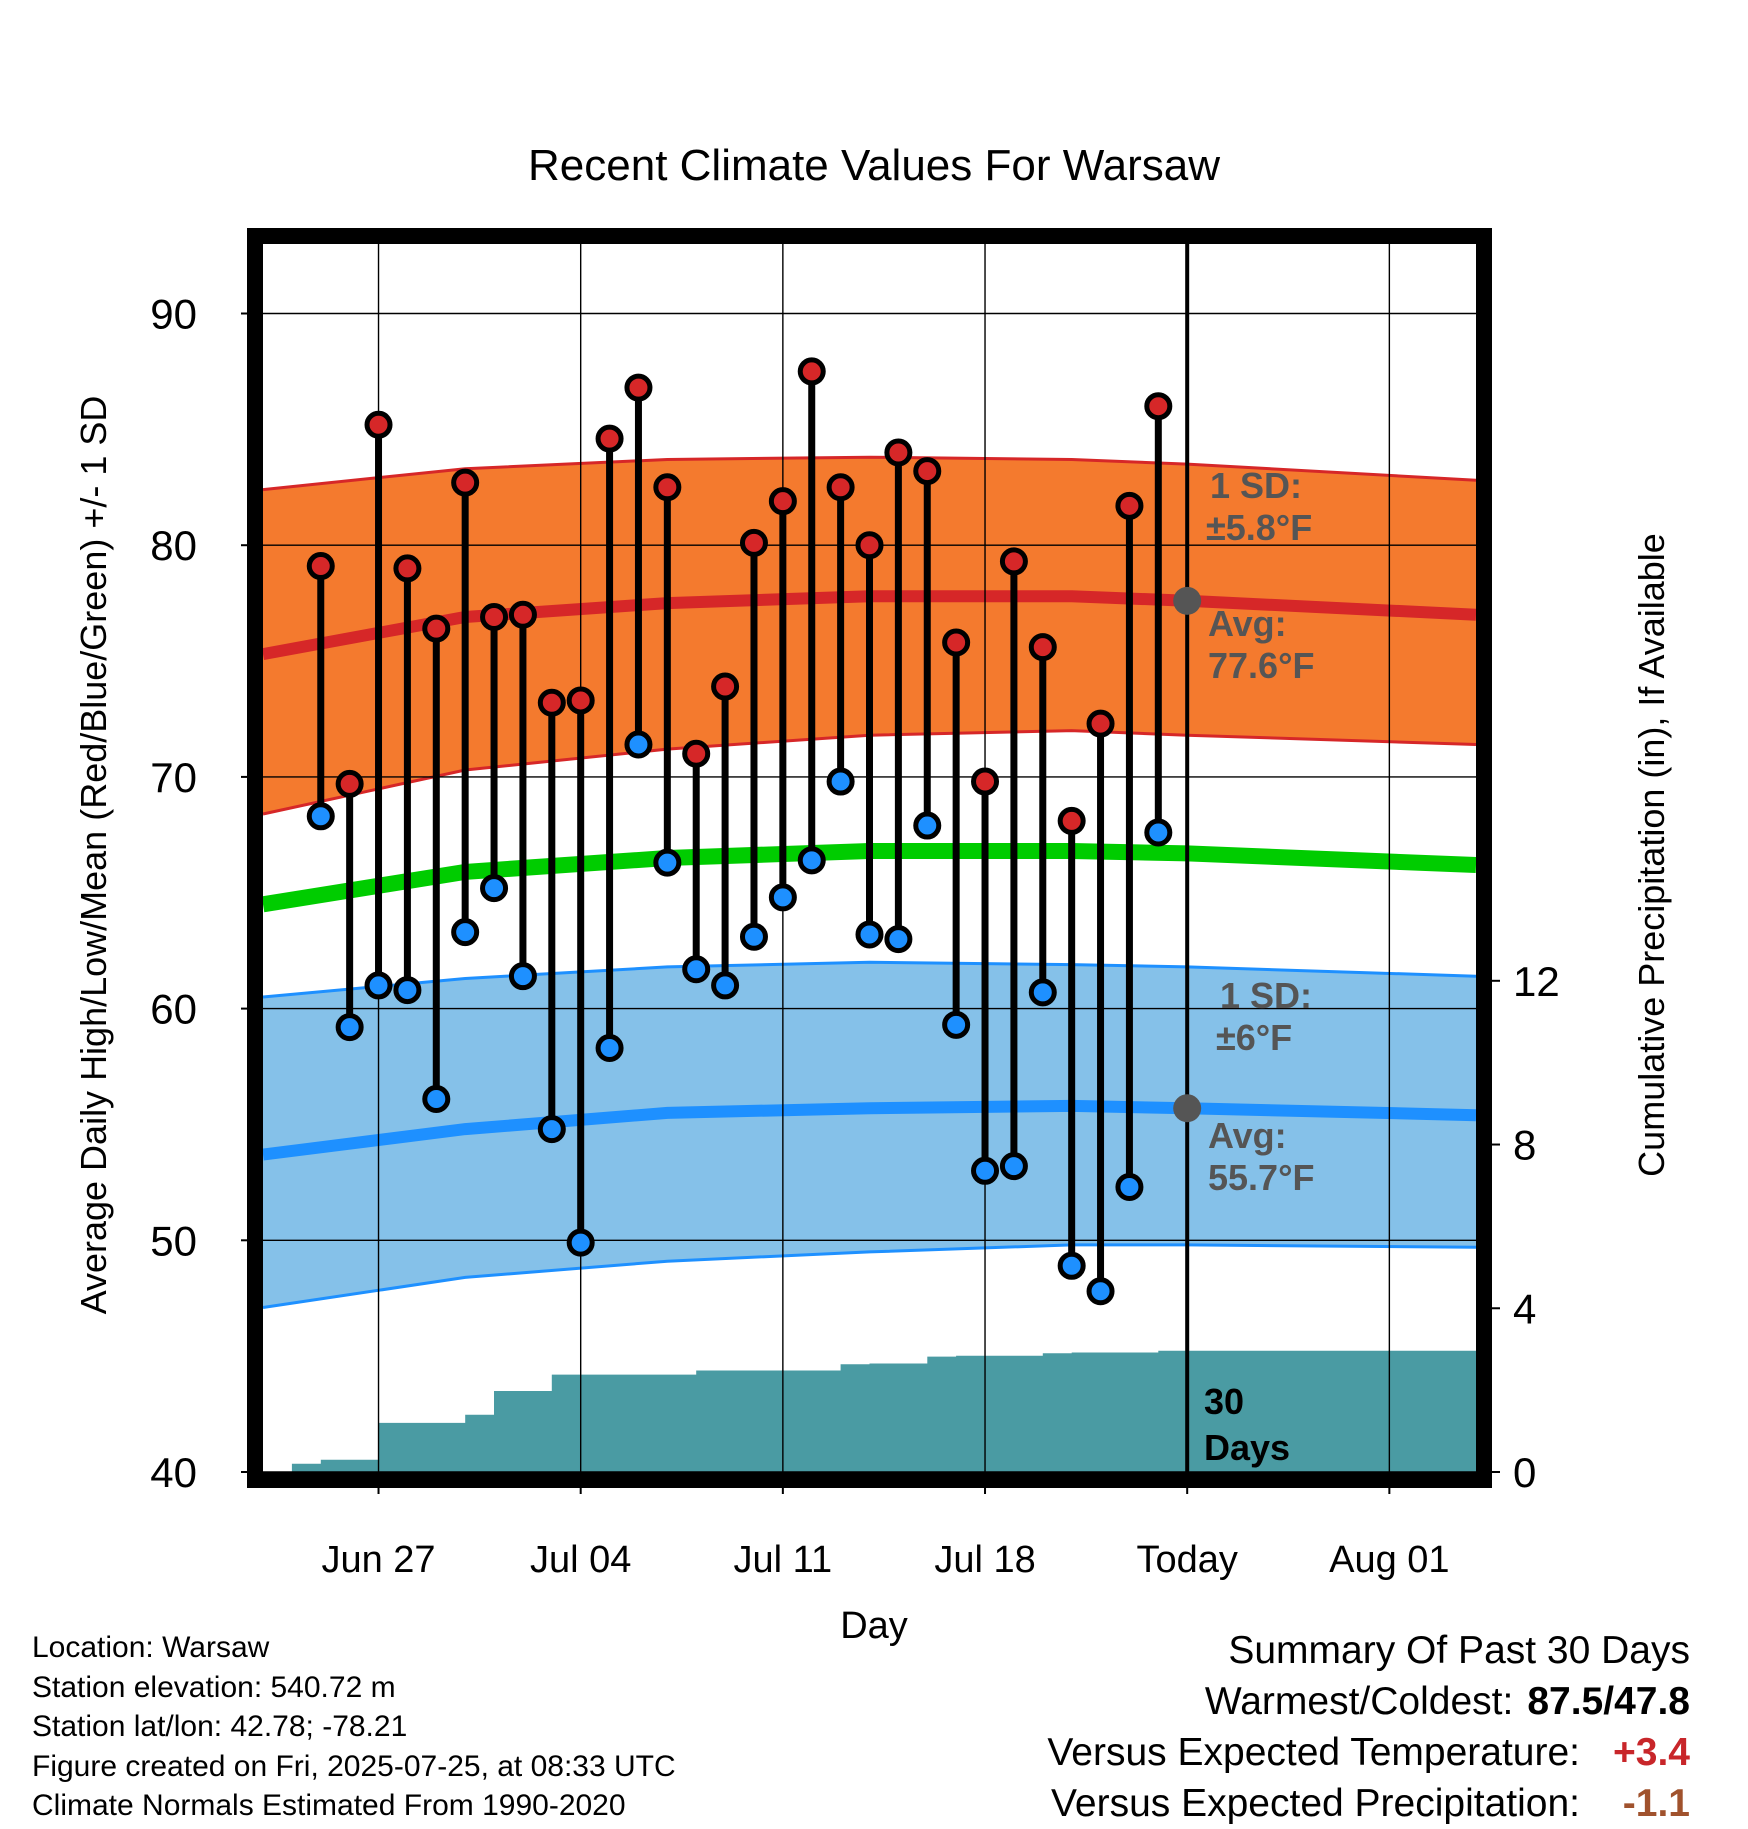 The height and width of the screenshot is (1829, 1748). Describe the element at coordinates (173, 1240) in the screenshot. I see `y-tick-label: 50` at that location.